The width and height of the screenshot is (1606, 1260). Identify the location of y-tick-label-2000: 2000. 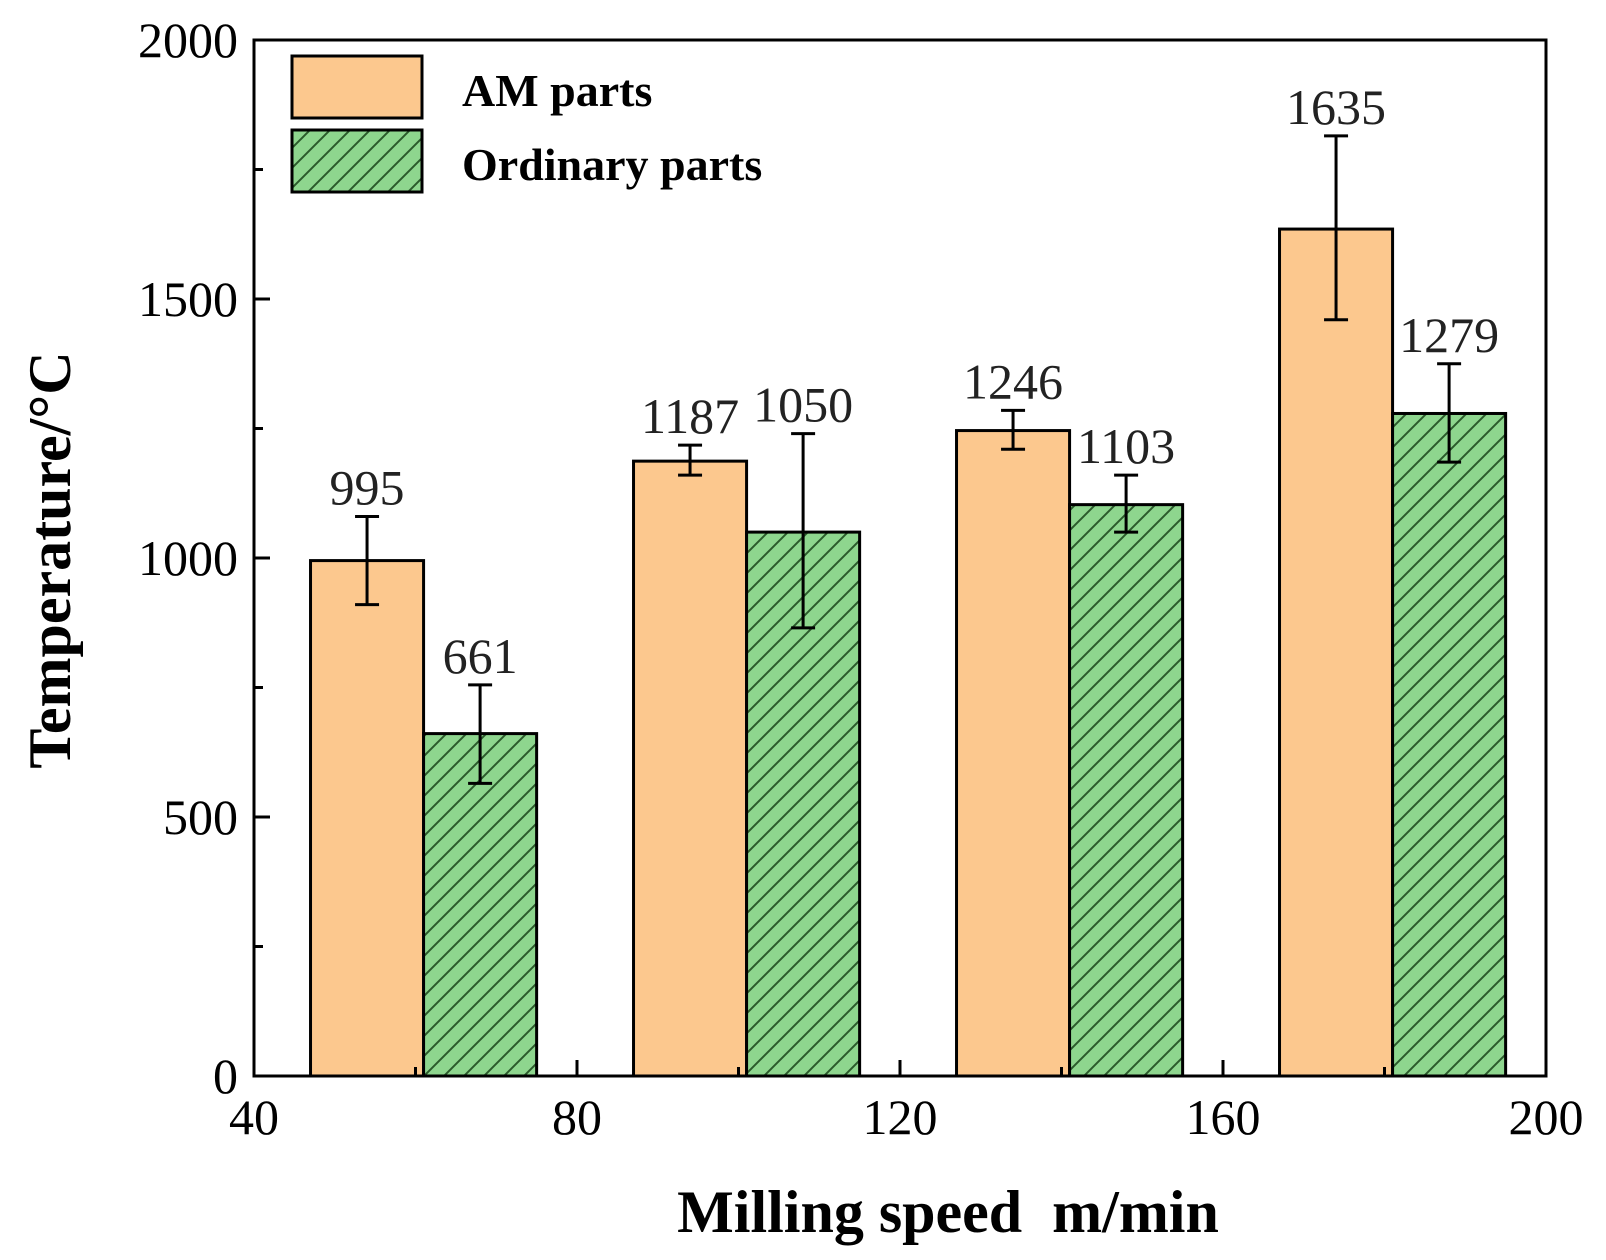
(188, 40).